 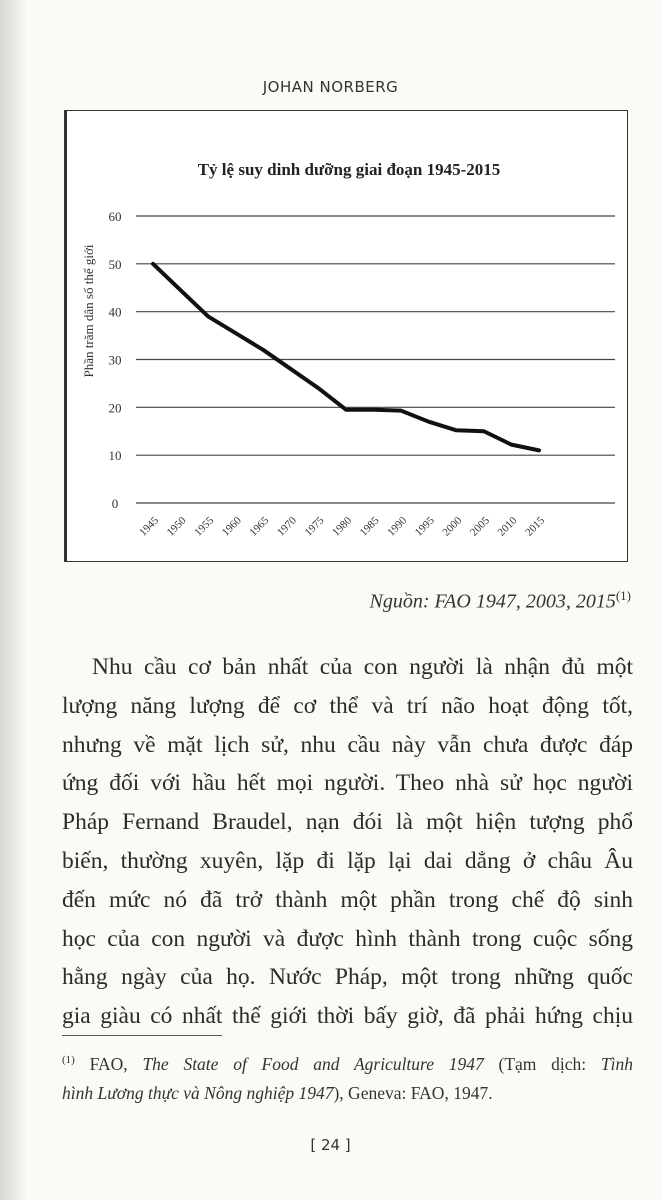 I want to click on footnote-ref: (1), so click(x=623, y=595).